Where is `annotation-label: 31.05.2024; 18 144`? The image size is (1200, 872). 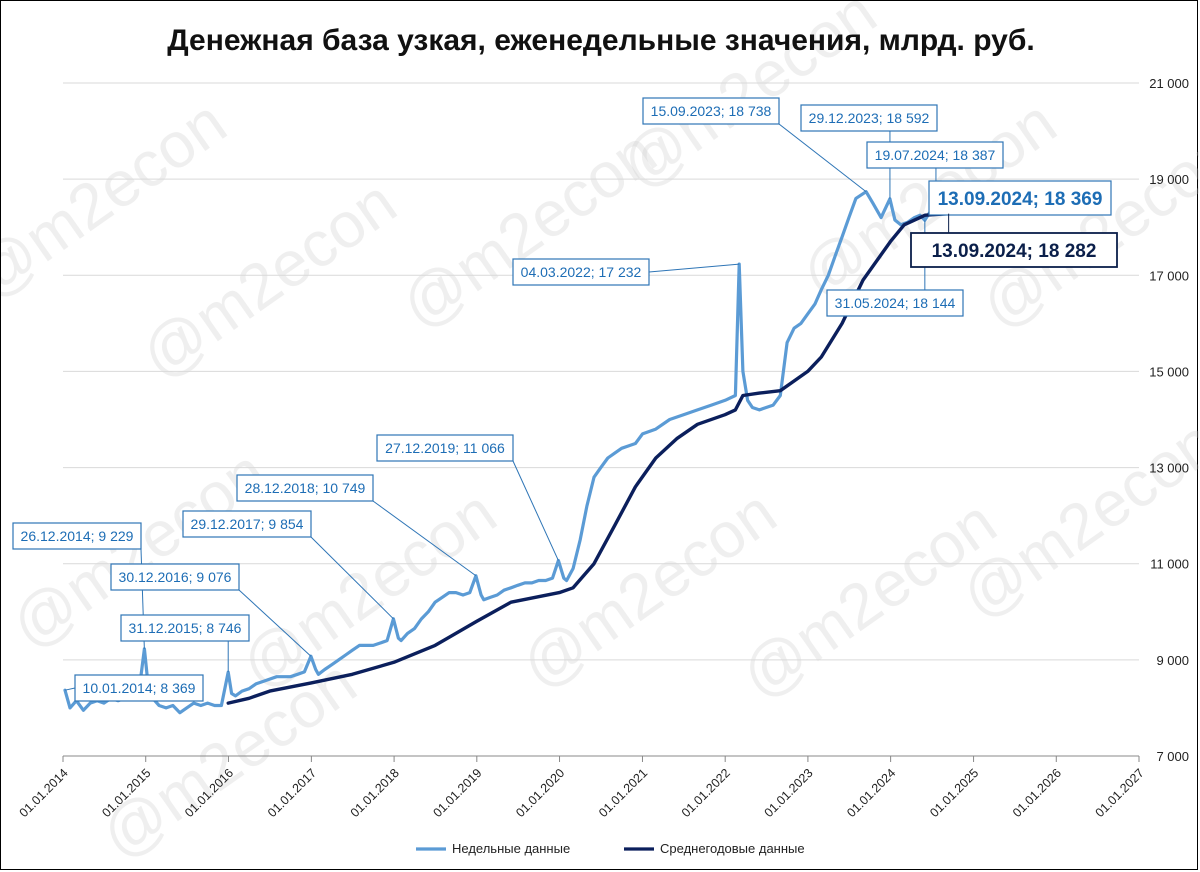 annotation-label: 31.05.2024; 18 144 is located at coordinates (895, 303).